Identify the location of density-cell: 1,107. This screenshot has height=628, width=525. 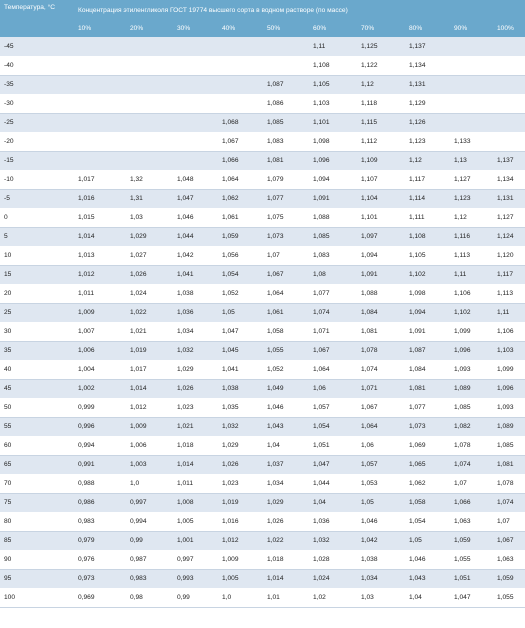
(381, 180).